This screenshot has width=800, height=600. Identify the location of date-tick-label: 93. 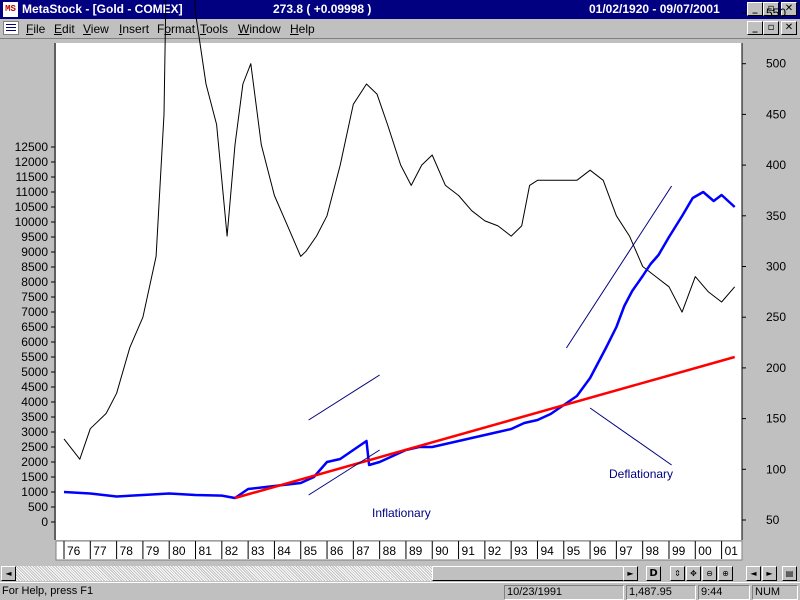
(521, 551).